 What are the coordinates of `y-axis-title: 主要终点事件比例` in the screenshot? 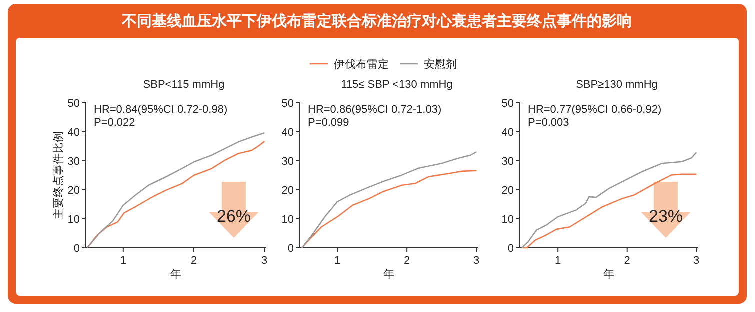 It's located at (58, 176).